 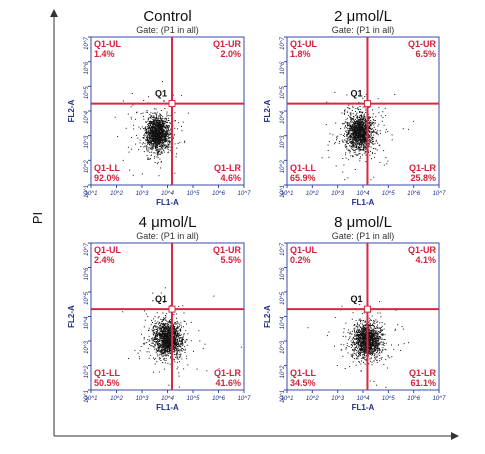 What do you see at coordinates (167, 399) in the screenshot?
I see `x-tick-label: 10^4` at bounding box center [167, 399].